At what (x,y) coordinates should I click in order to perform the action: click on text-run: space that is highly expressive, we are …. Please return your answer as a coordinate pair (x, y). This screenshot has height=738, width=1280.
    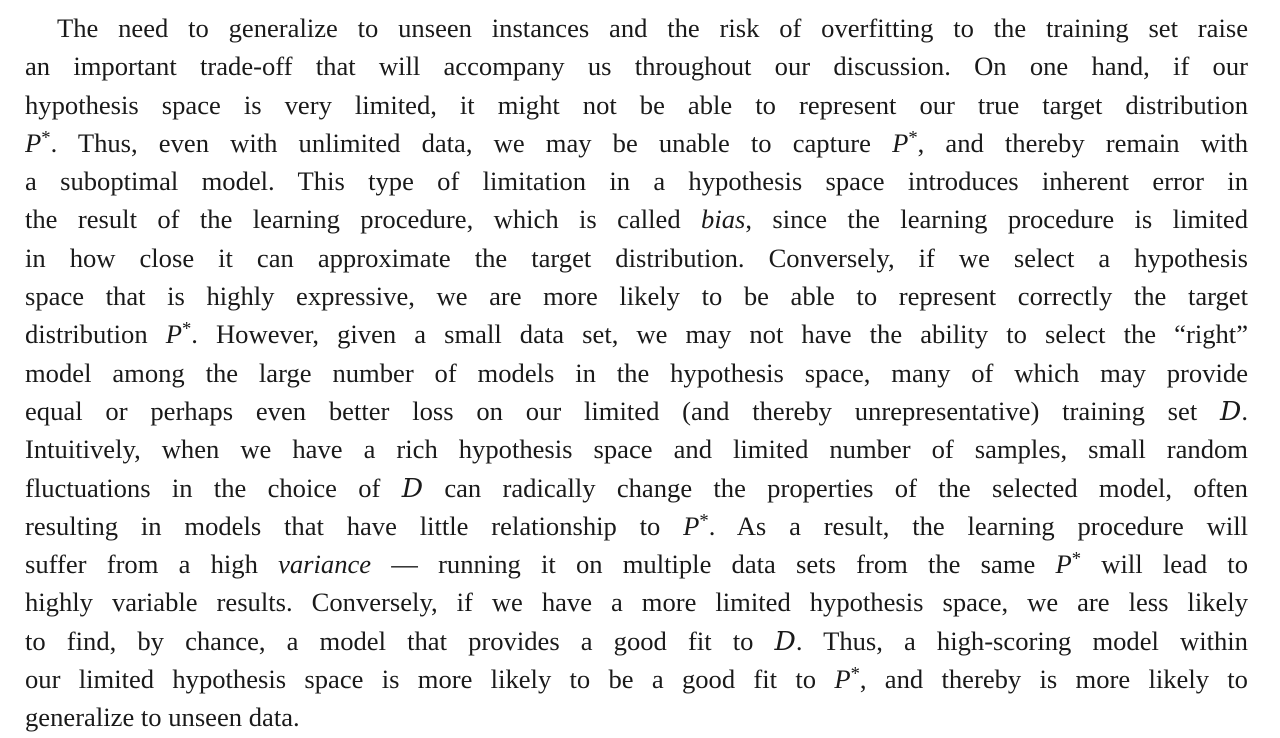
    Looking at the image, I should click on (636, 296).